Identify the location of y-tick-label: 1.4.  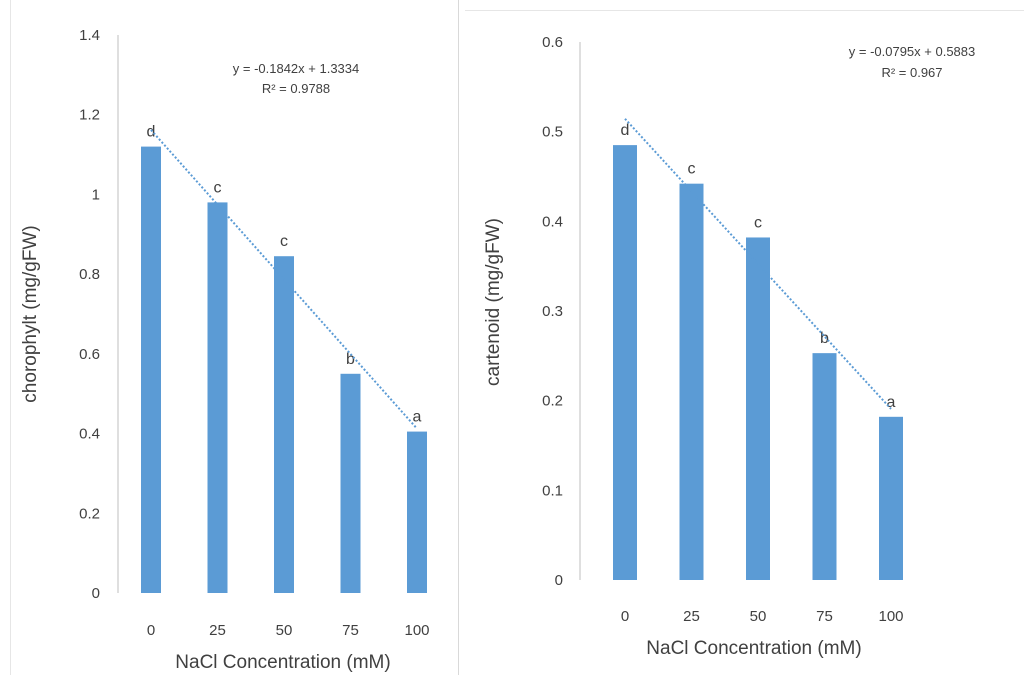
(89, 35).